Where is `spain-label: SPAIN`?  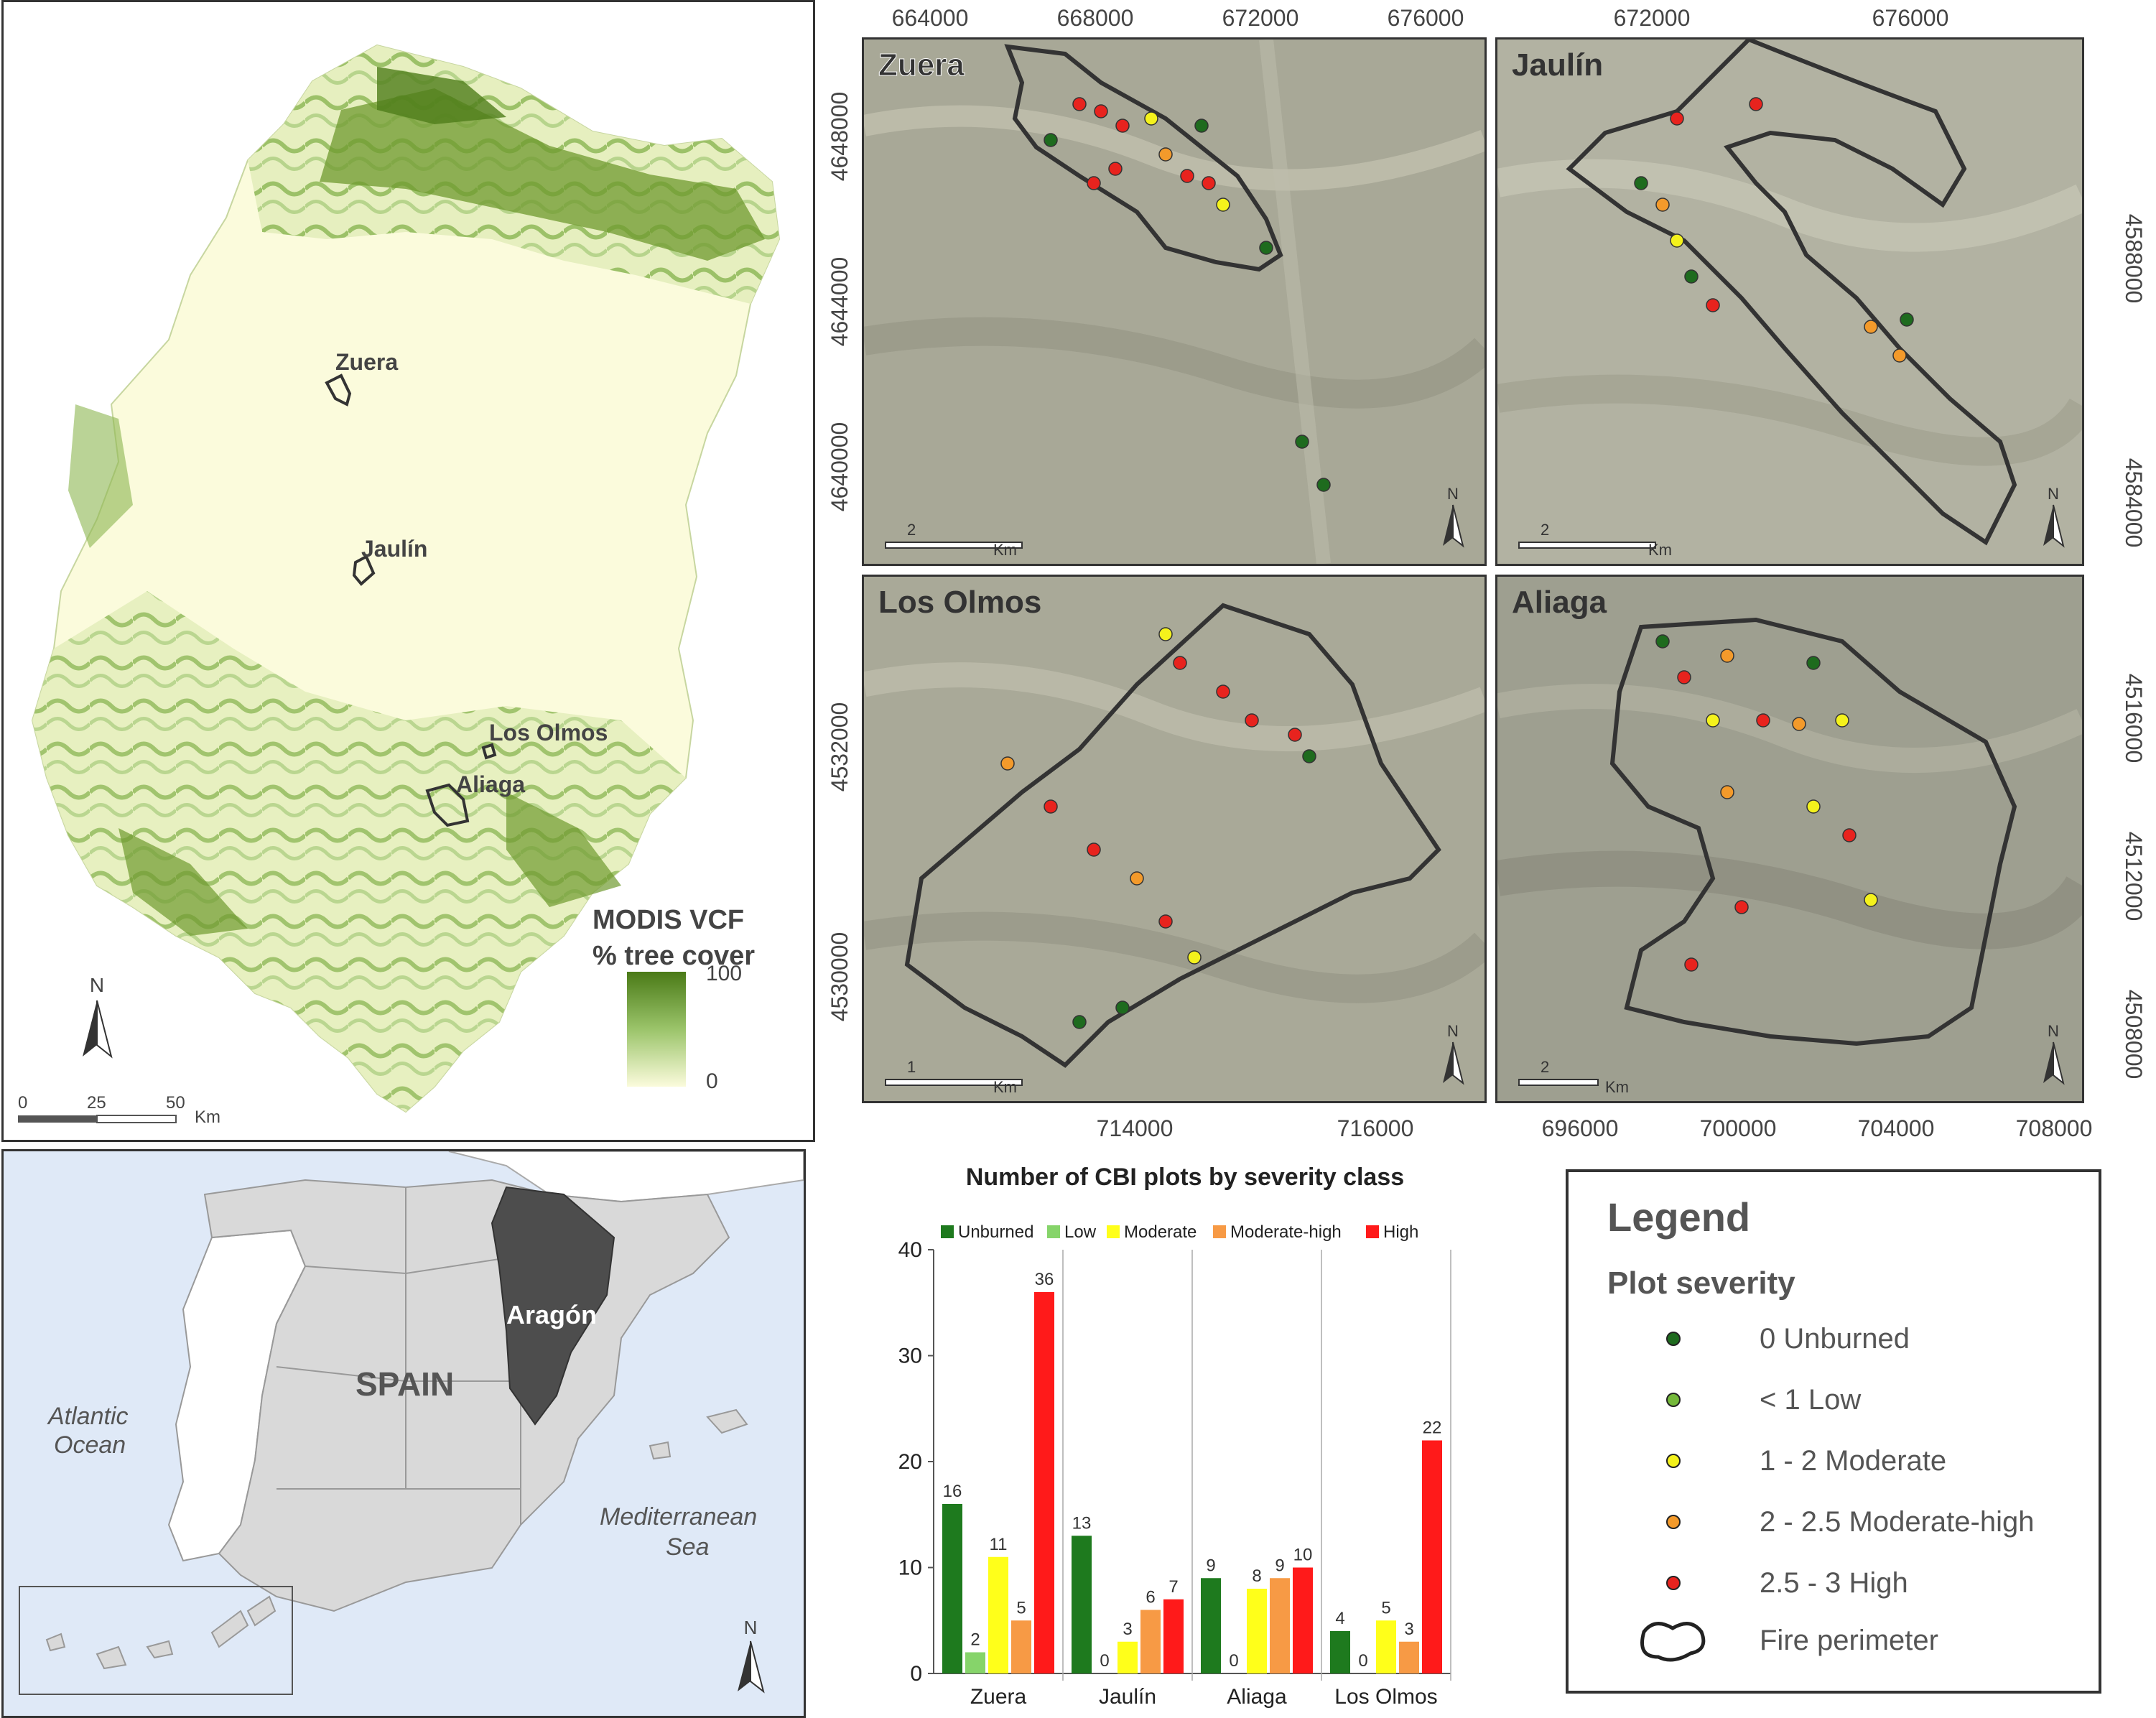 spain-label: SPAIN is located at coordinates (405, 1384).